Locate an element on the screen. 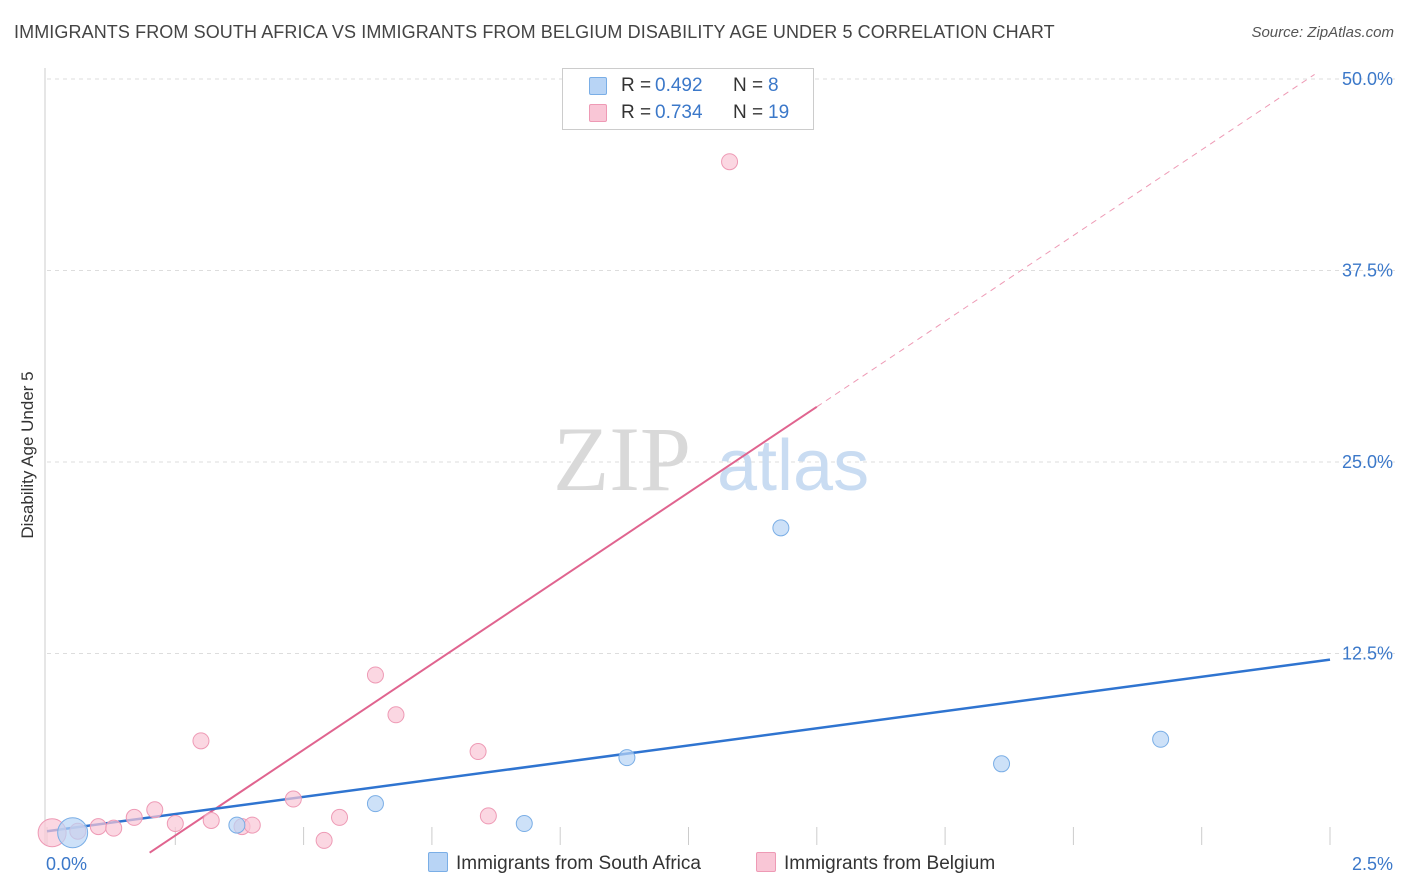  legend-item-south-africa: Immigrants from South Africa is located at coordinates (564, 863).